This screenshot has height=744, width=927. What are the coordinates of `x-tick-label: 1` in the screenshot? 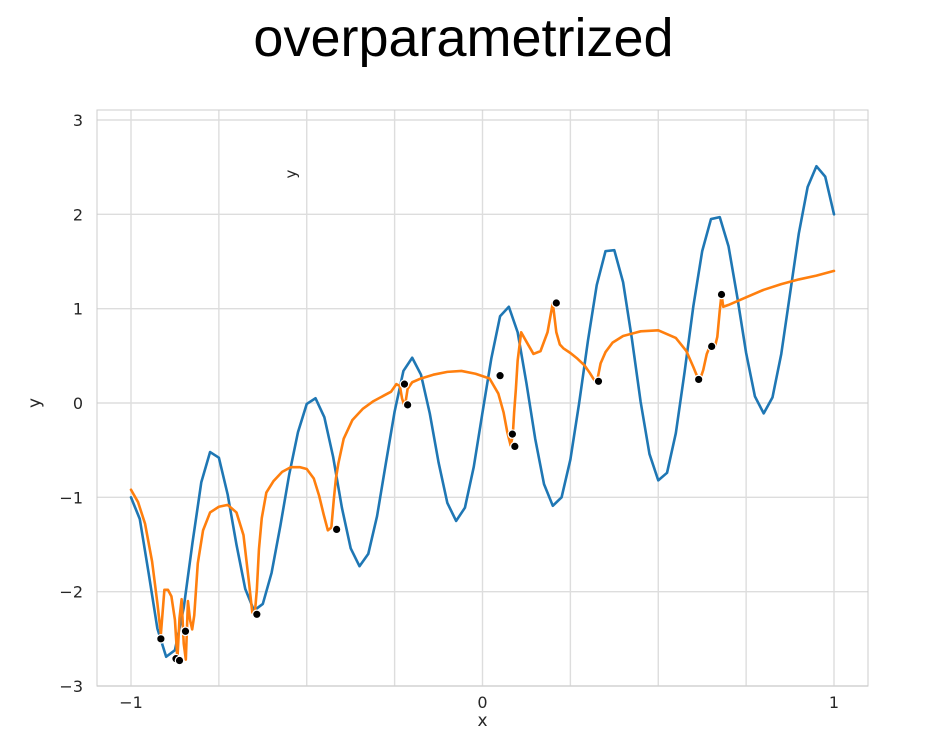 It's located at (834, 702).